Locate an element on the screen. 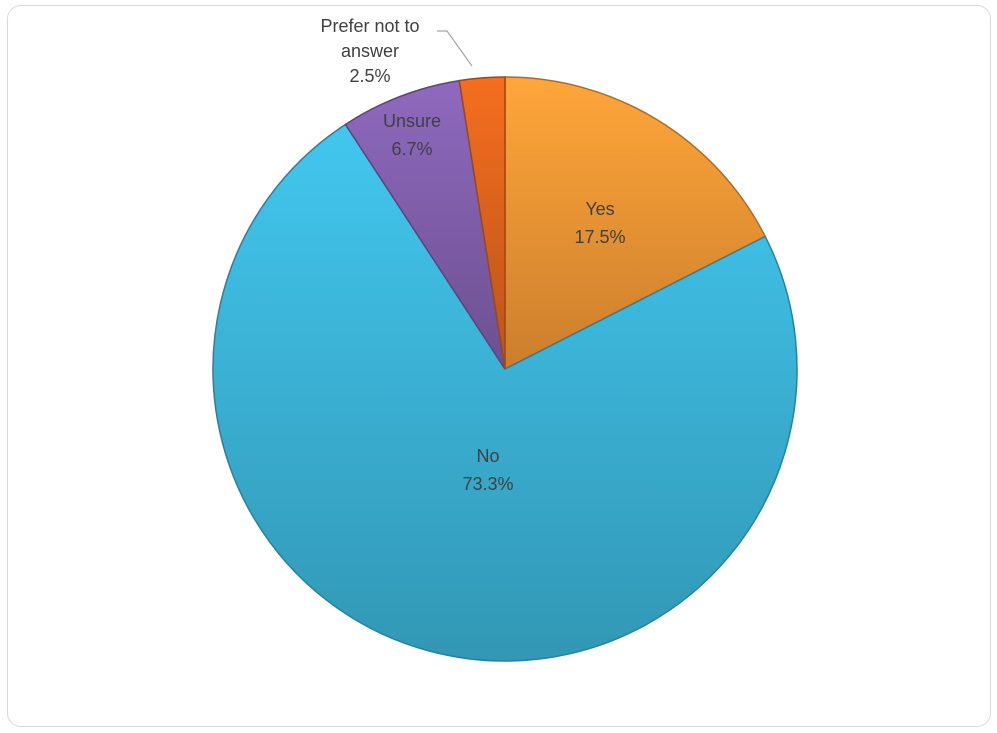  data-label-prefer-not-to-answer: Prefer not to answer 2.5% is located at coordinates (369, 51).